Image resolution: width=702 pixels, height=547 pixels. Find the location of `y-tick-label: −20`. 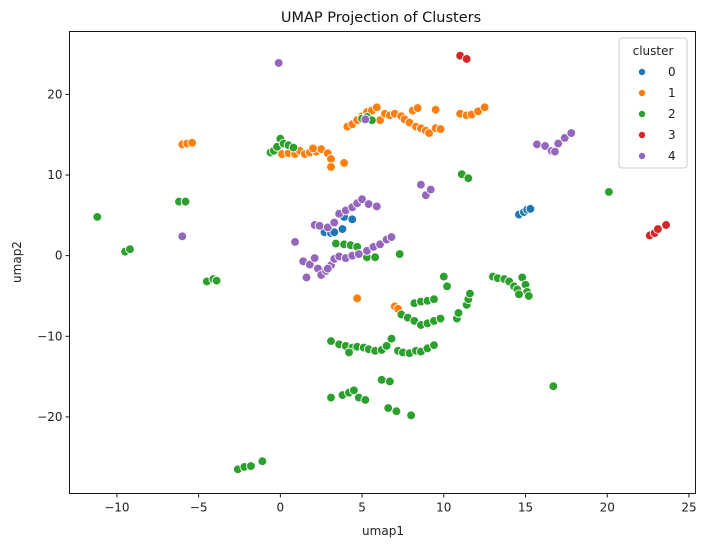

y-tick-label: −20 is located at coordinates (49, 417).